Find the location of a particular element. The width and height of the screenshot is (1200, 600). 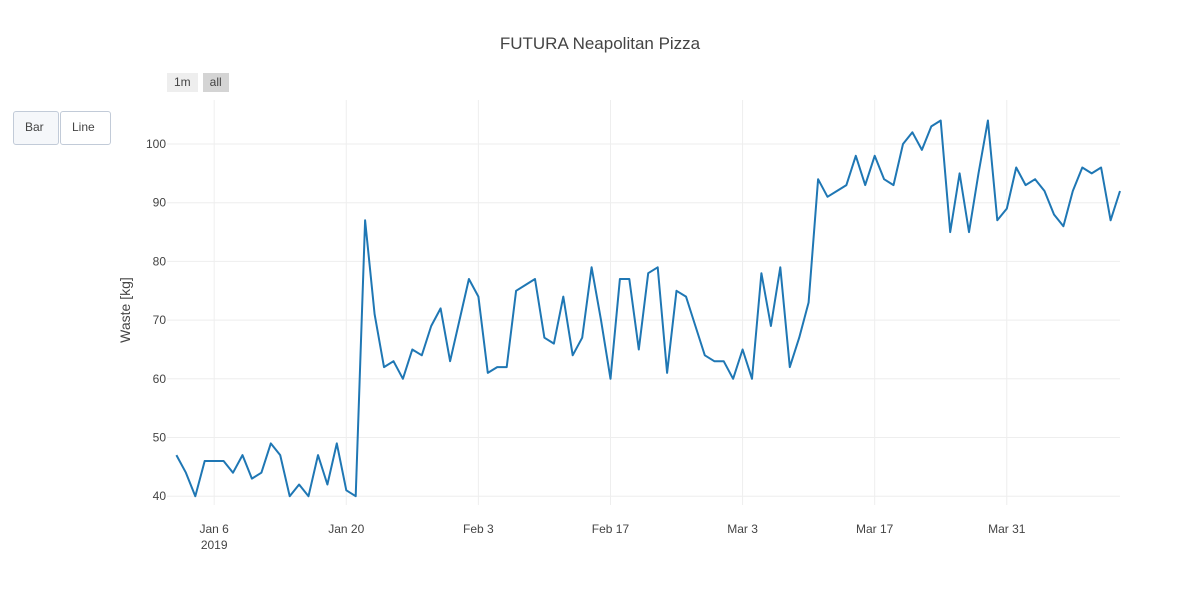

chart-type-buttons: Bar Line is located at coordinates (62, 128).